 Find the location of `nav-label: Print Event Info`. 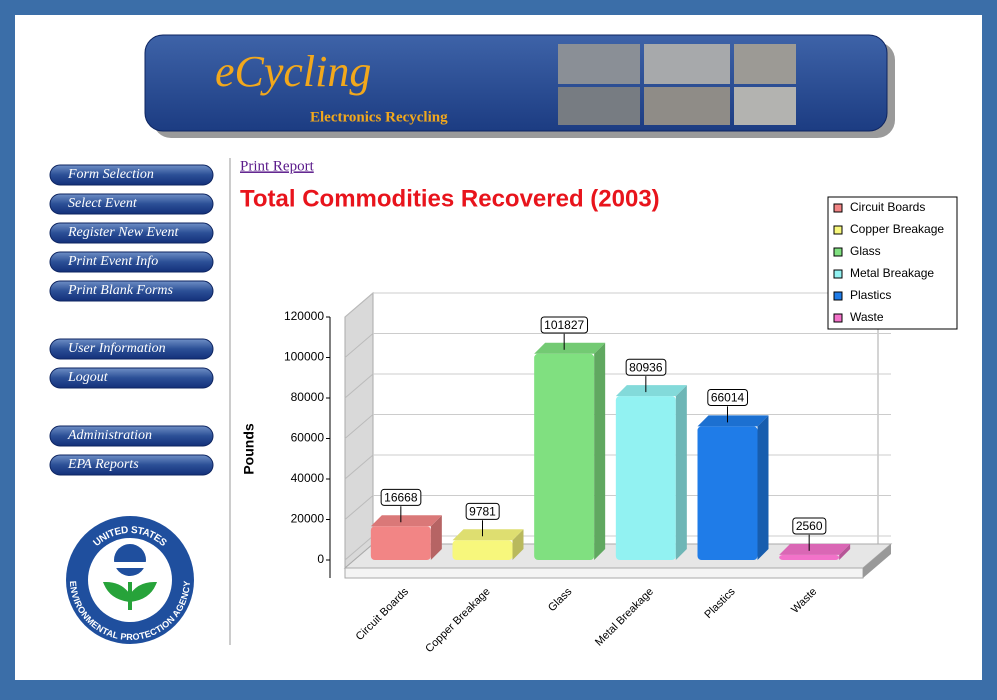

nav-label: Print Event Info is located at coordinates (112, 261).